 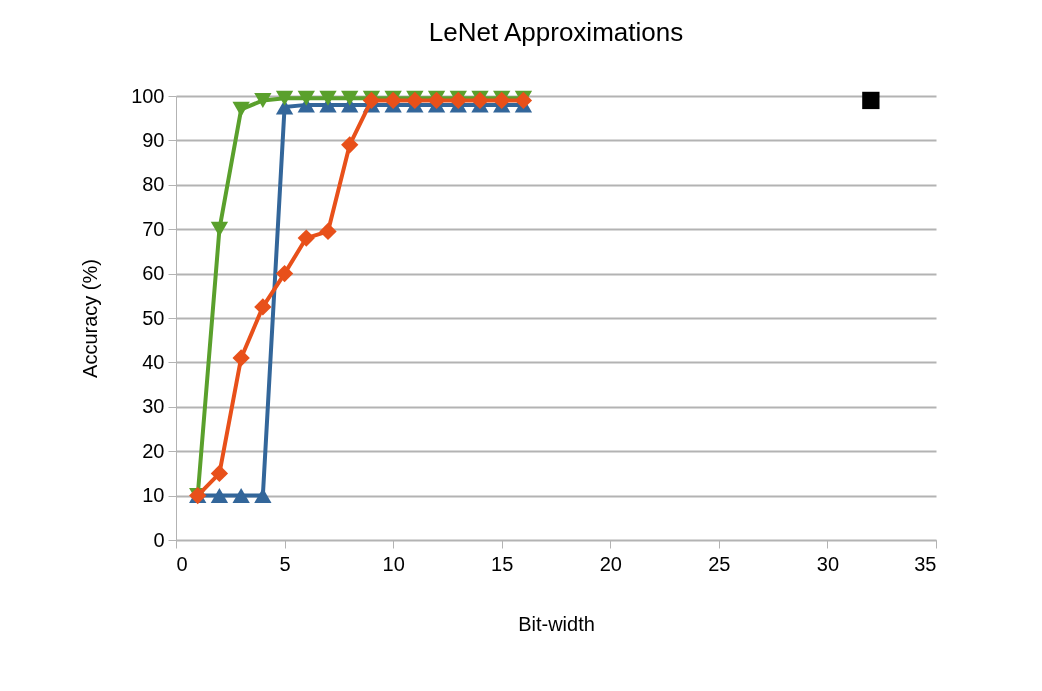 I want to click on y-tick-label: 70, so click(x=153, y=228).